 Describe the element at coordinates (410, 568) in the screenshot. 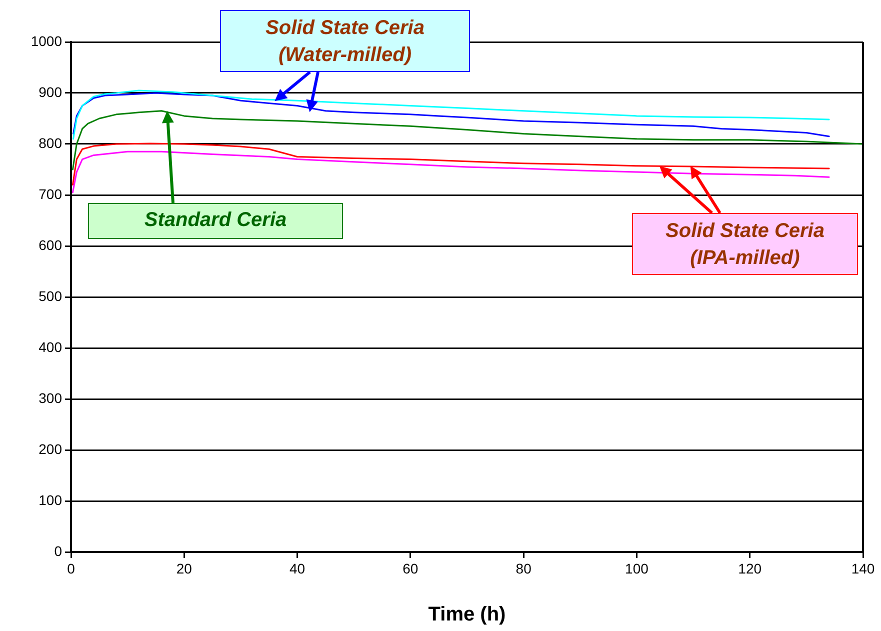

I see `x-tick-label: 60` at that location.